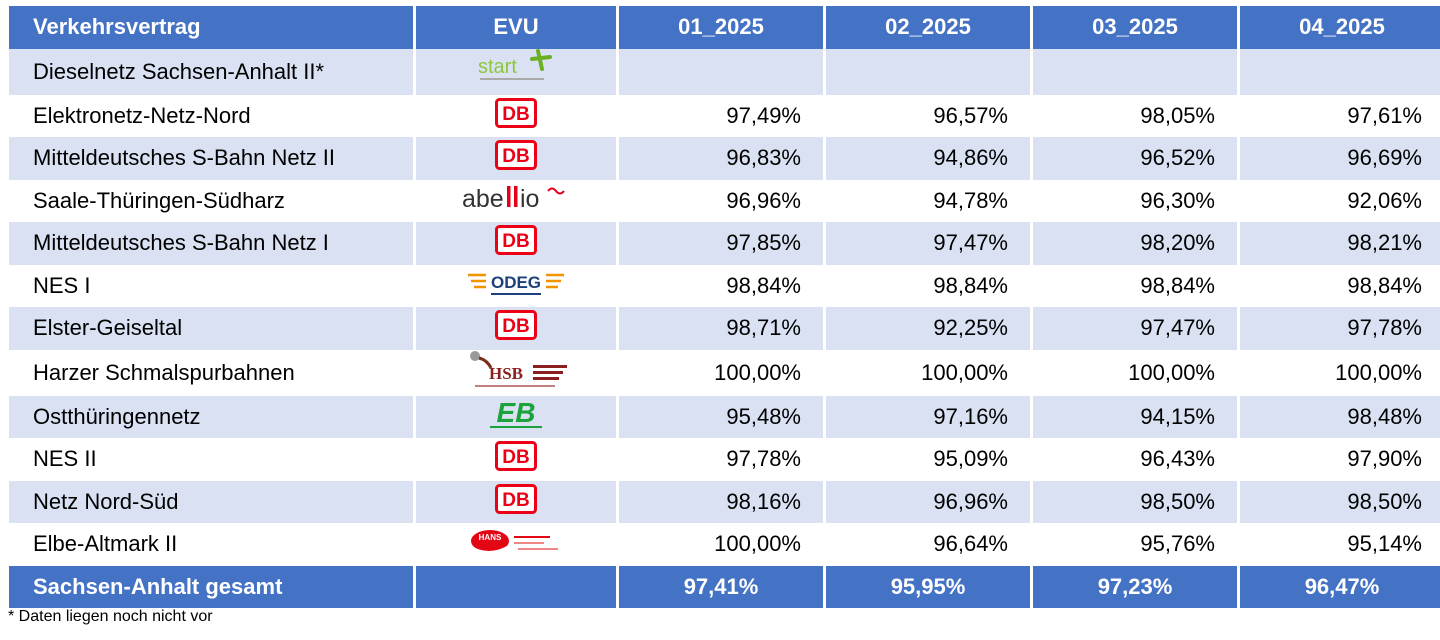 The image size is (1440, 640). I want to click on hans-logo: HANS, so click(516, 544).